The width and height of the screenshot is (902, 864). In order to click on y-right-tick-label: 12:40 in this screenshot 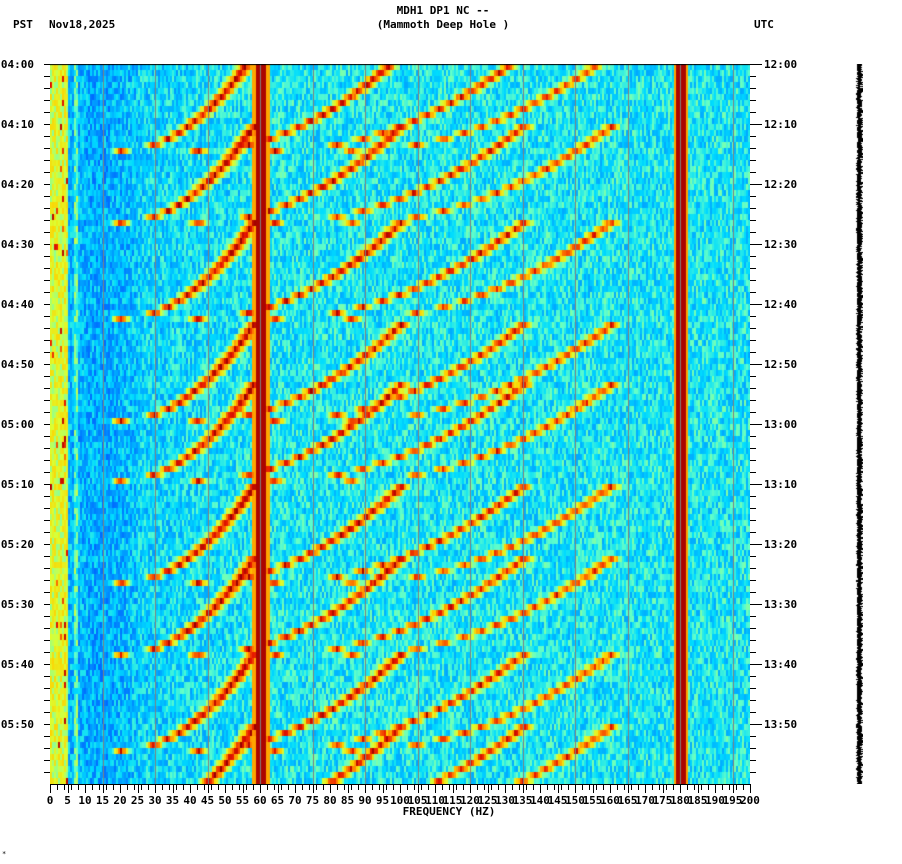, I will do `click(780, 304)`.